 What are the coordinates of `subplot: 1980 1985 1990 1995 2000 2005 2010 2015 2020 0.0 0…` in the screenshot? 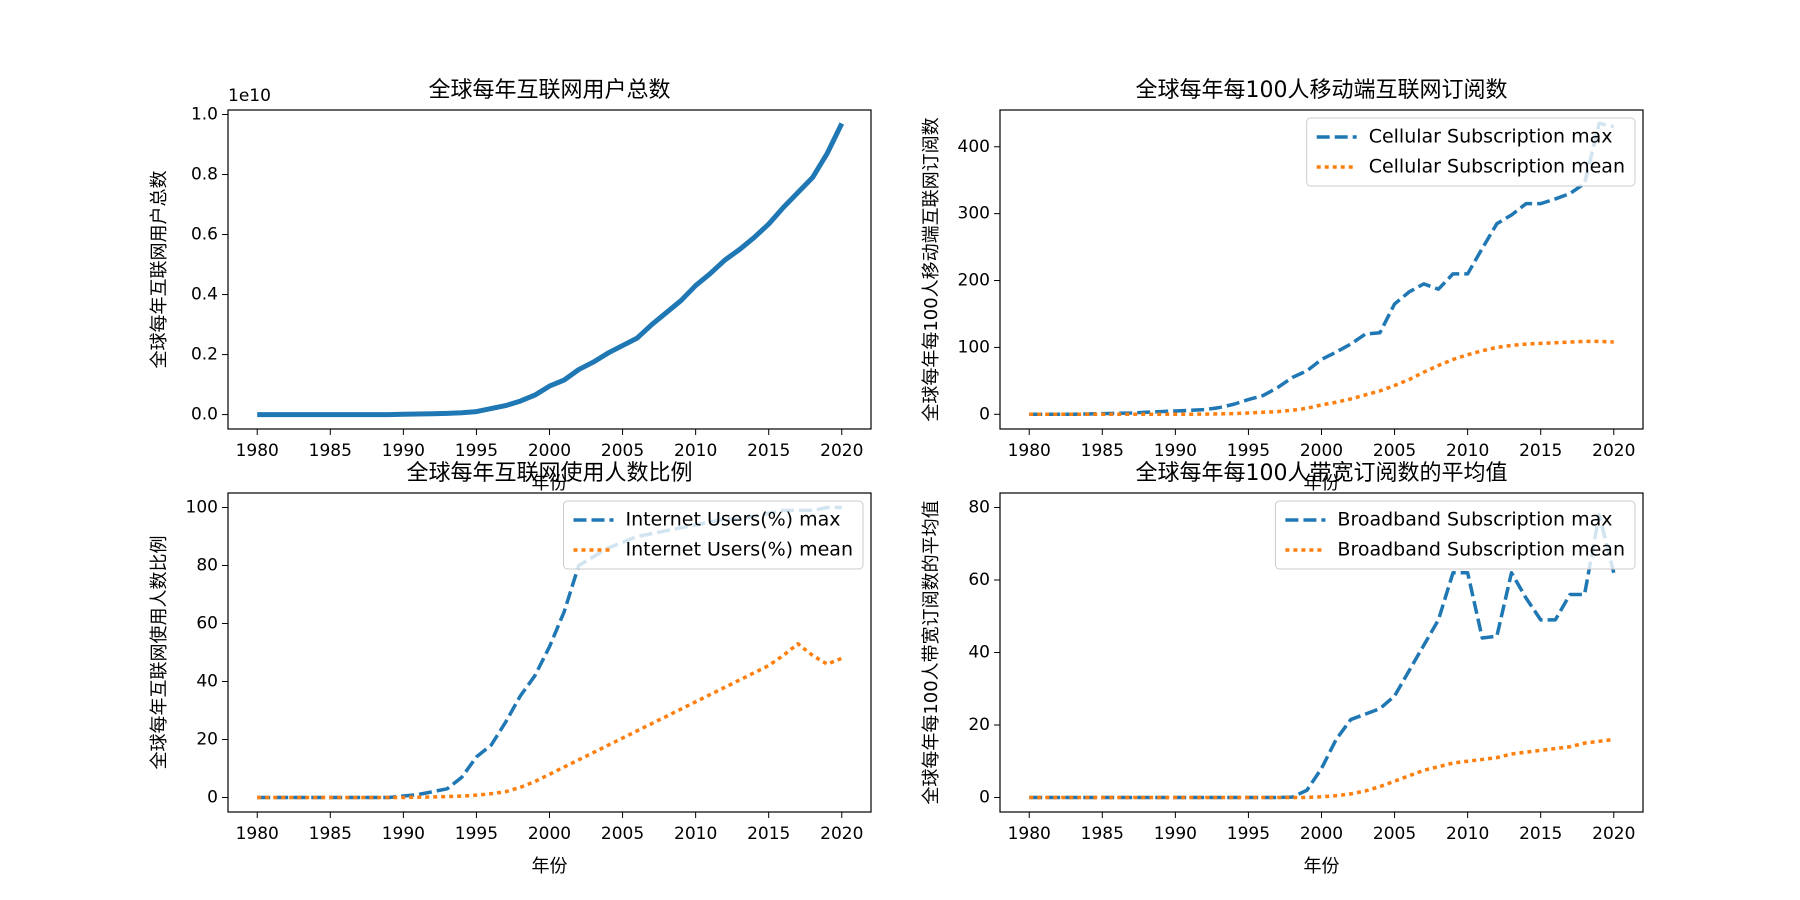 It's located at (527, 283).